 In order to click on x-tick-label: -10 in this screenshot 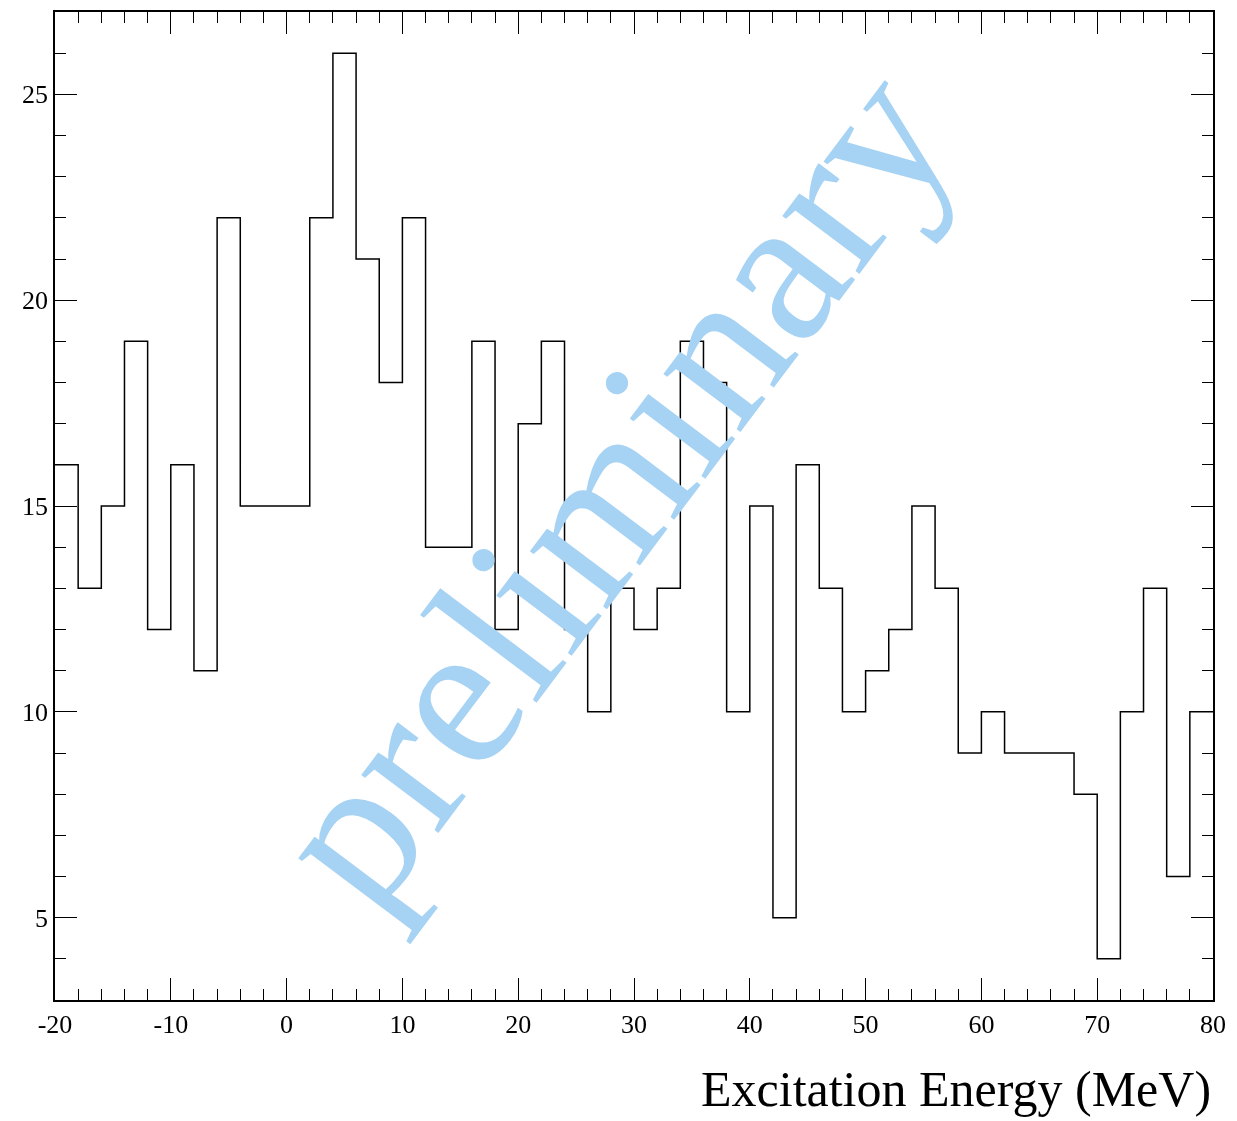, I will do `click(171, 1024)`.